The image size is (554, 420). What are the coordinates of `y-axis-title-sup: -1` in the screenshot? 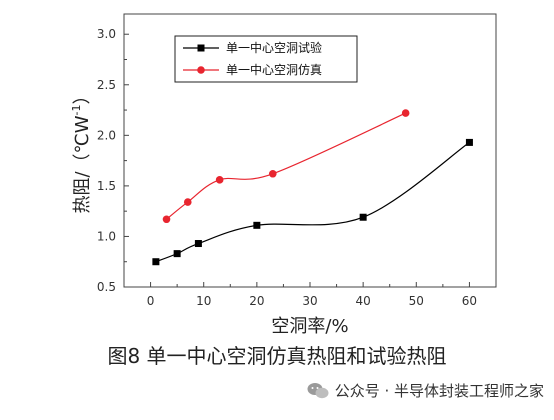 It's located at (76, 109).